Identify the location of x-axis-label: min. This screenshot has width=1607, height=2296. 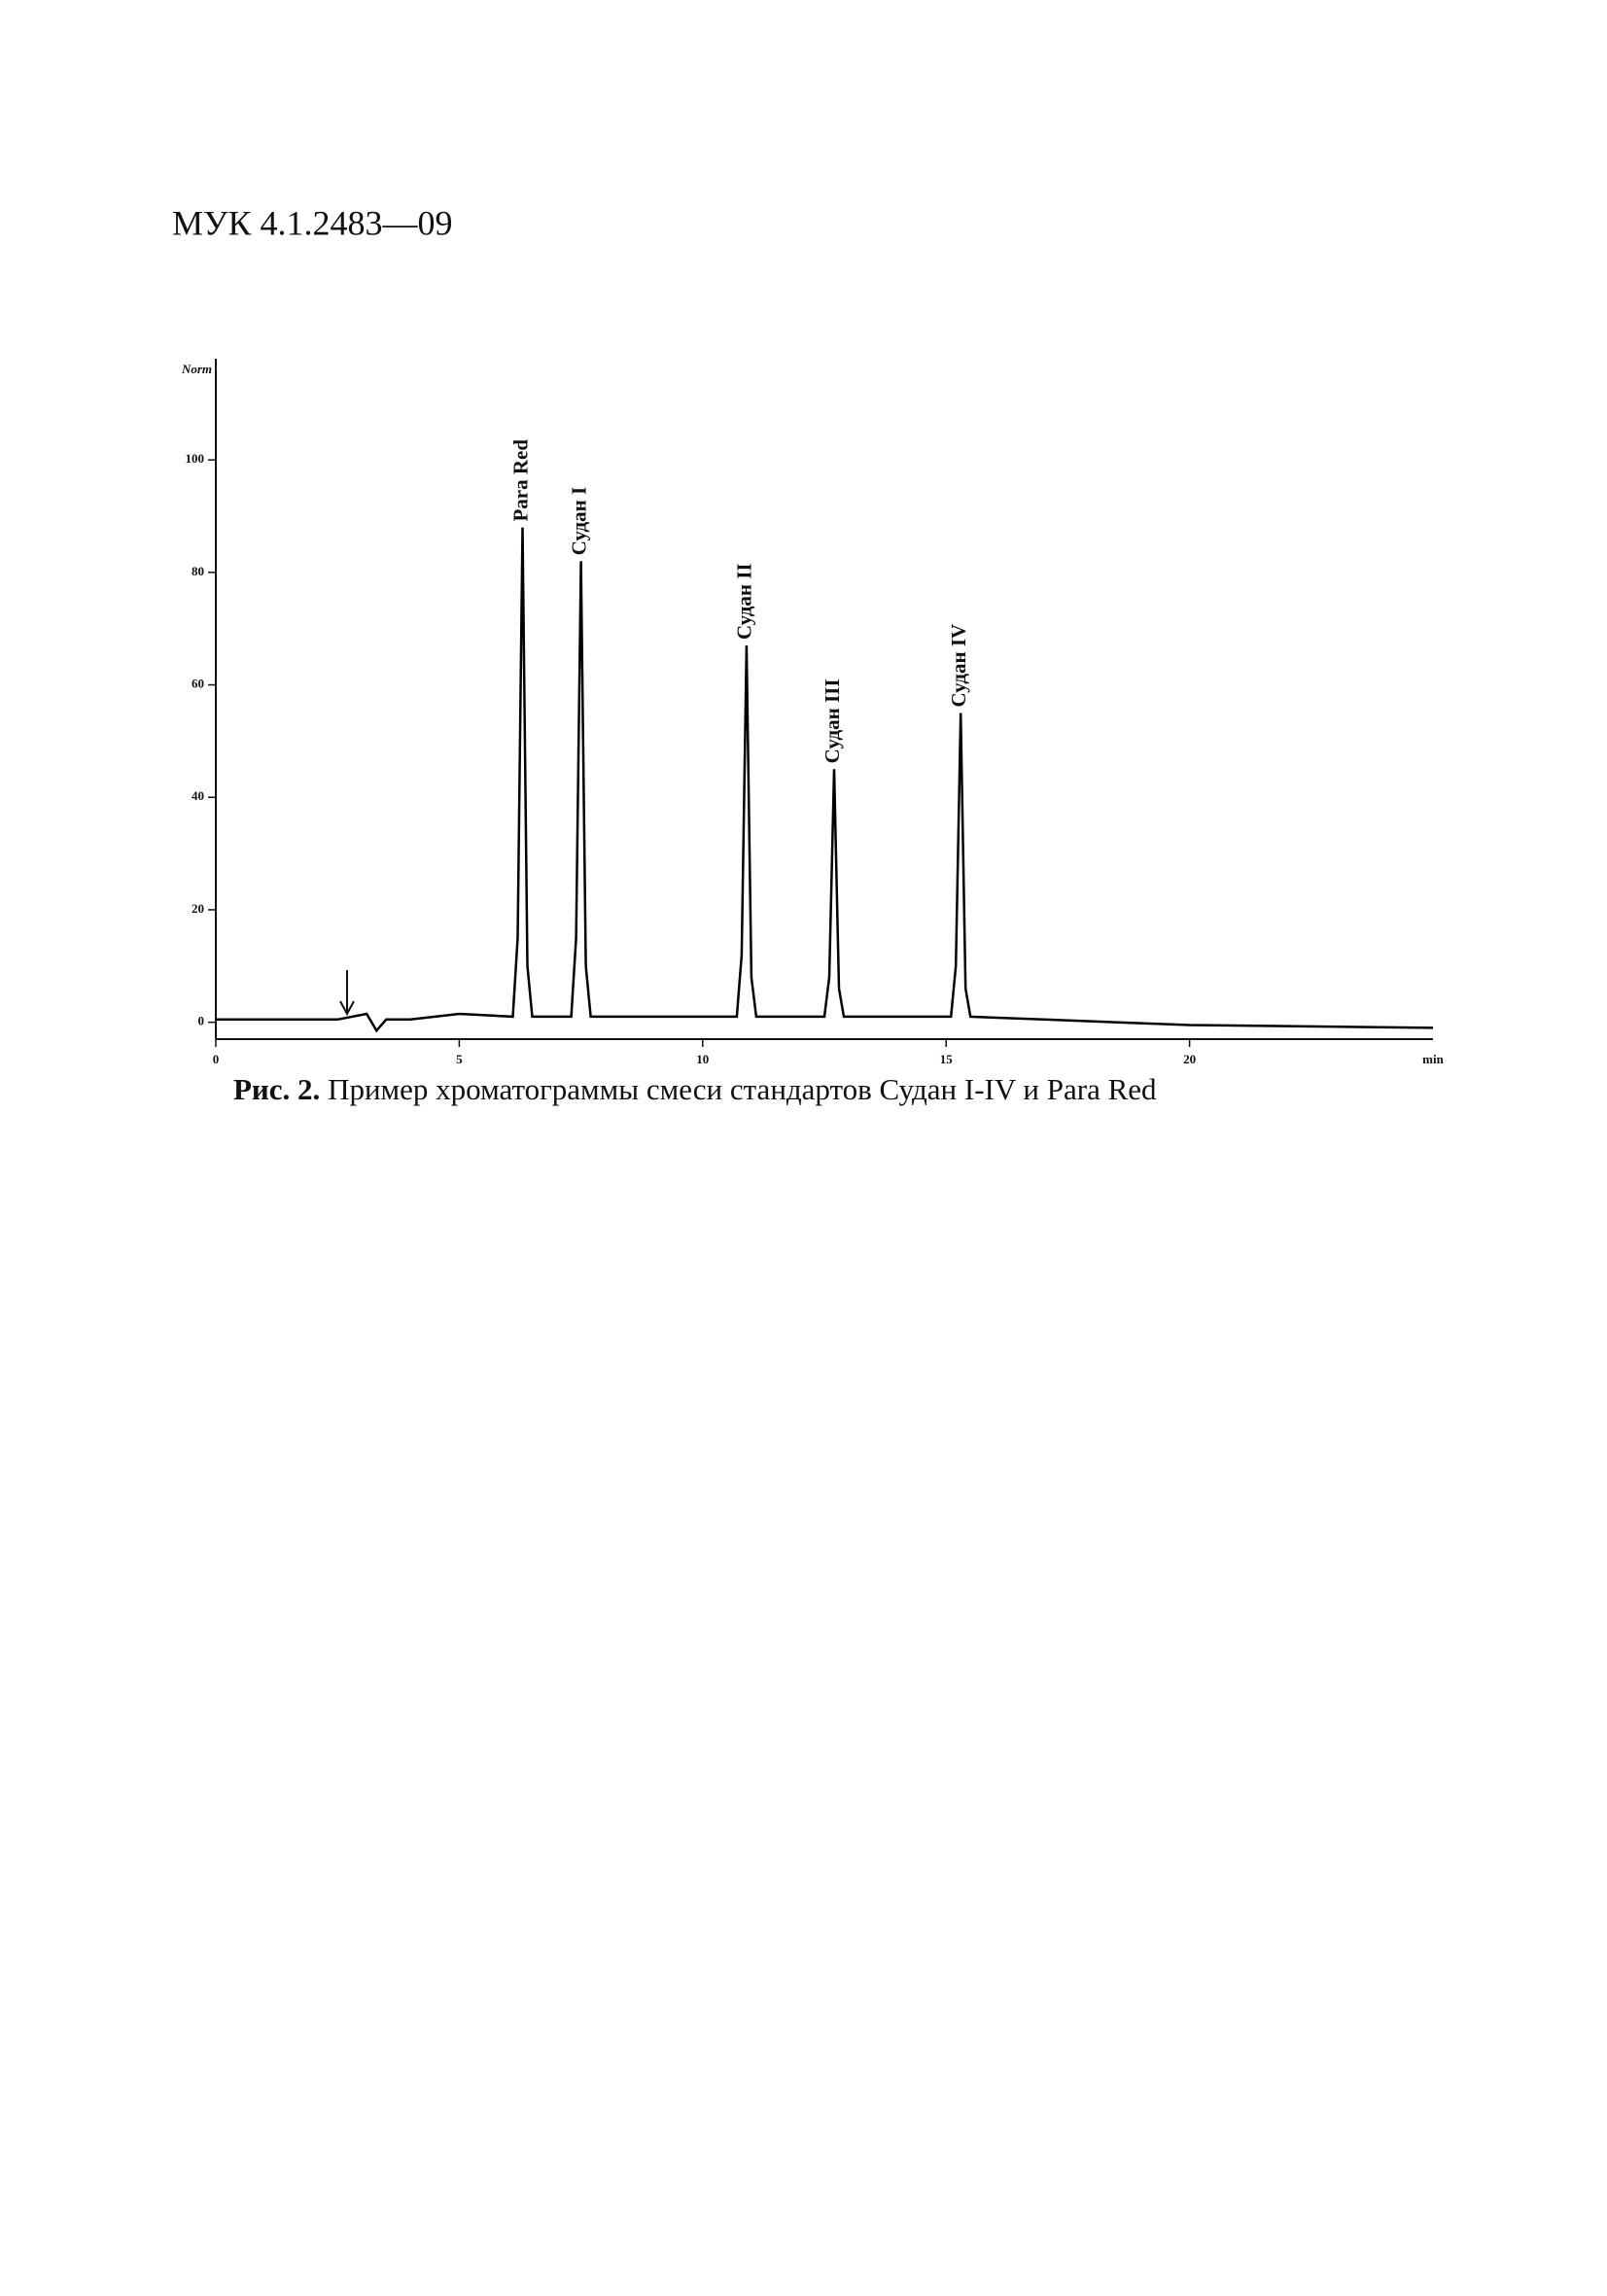
(1433, 1059).